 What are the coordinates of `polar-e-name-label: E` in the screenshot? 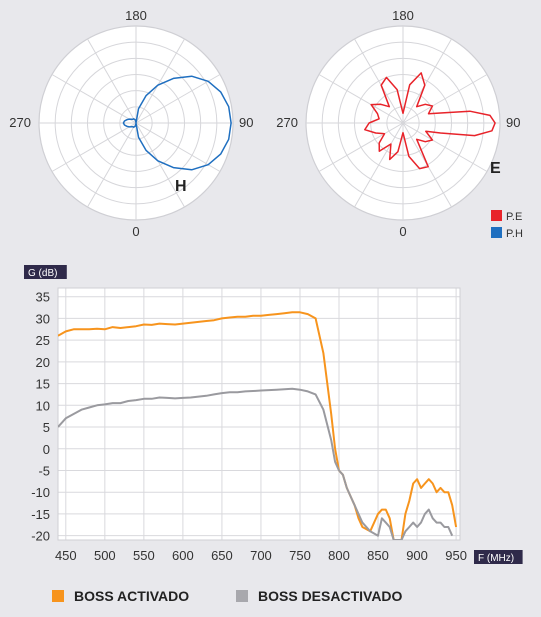 It's located at (495, 168).